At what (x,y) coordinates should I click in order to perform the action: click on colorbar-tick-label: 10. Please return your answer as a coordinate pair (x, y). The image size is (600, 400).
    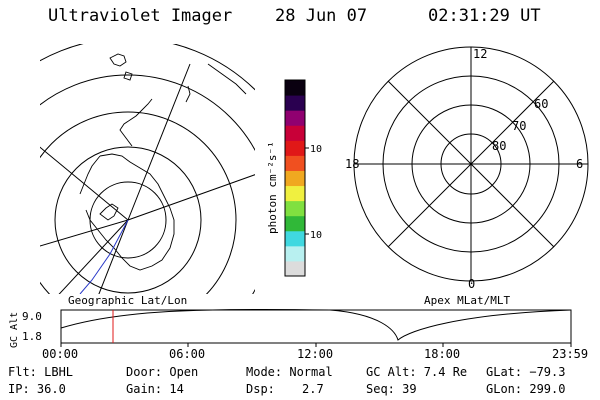
    Looking at the image, I should click on (316, 235).